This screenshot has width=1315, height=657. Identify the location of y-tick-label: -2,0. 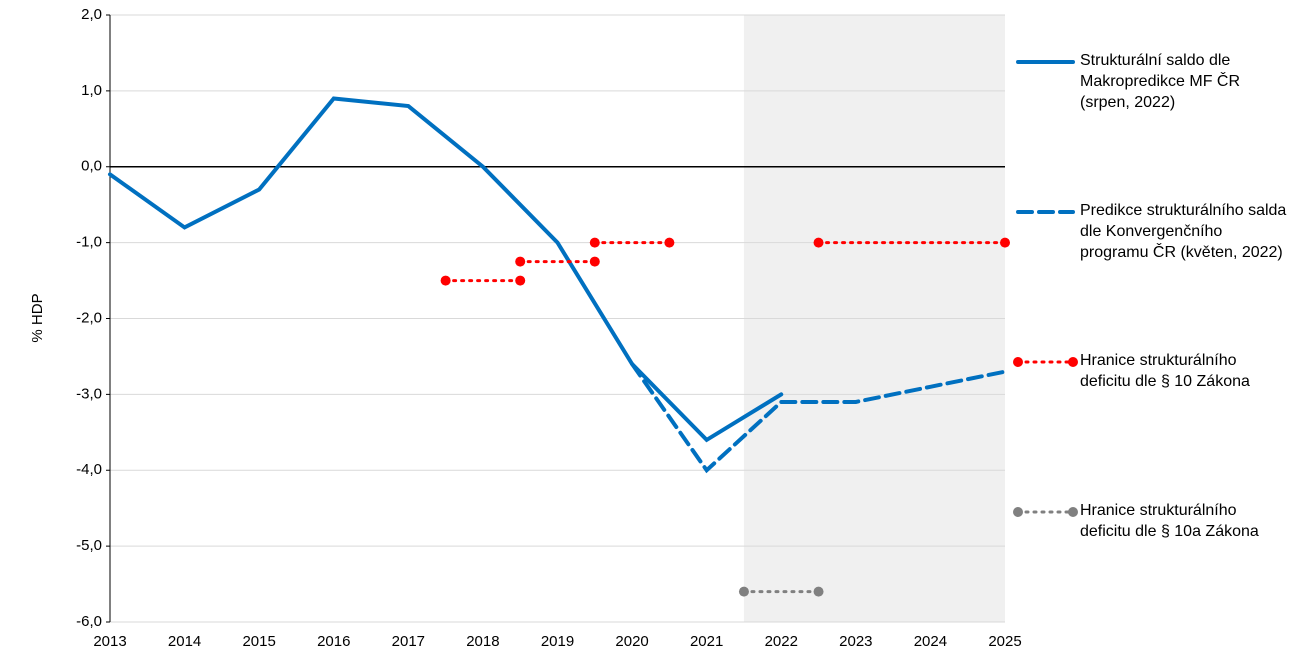
(89, 317).